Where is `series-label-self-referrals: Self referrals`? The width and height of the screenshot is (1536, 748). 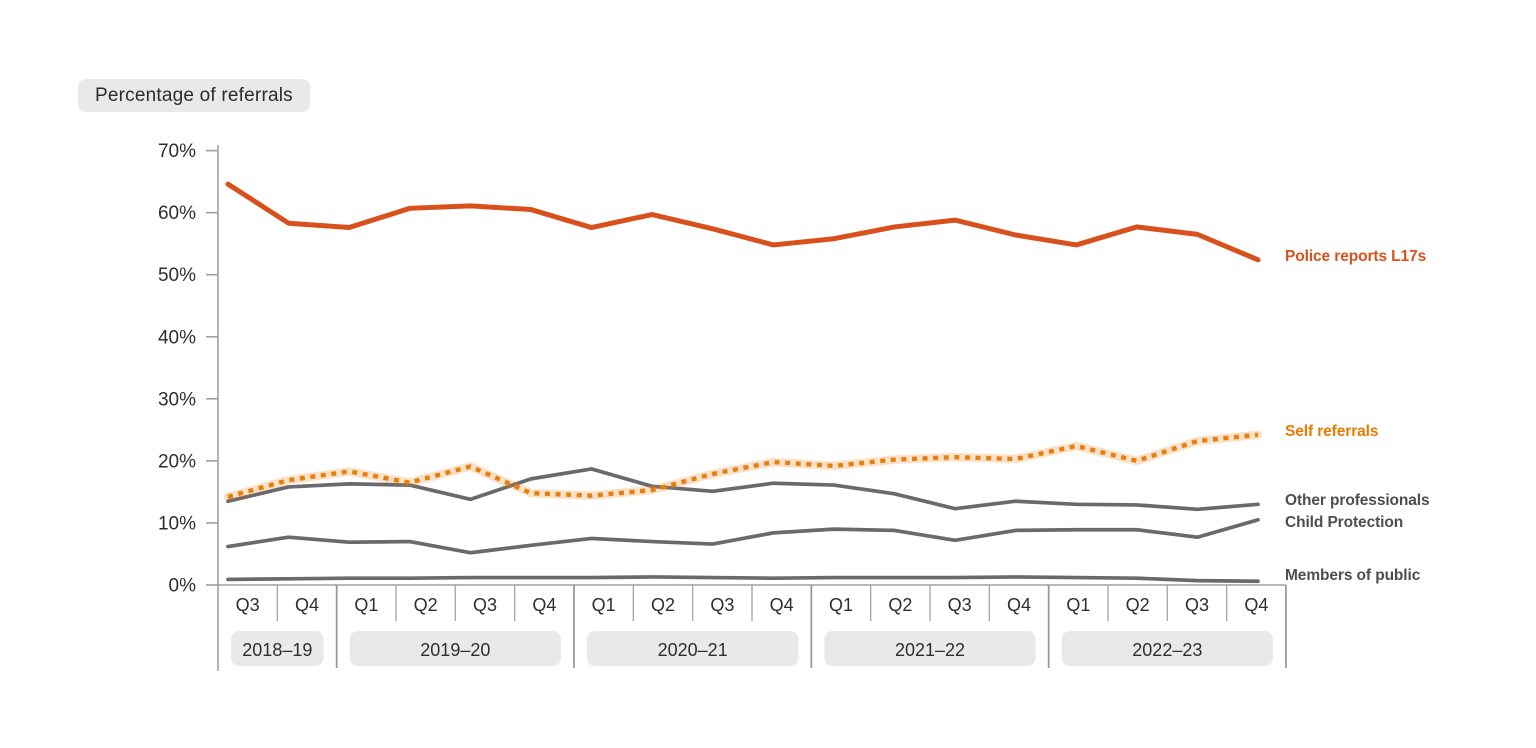
series-label-self-referrals: Self referrals is located at coordinates (1332, 431).